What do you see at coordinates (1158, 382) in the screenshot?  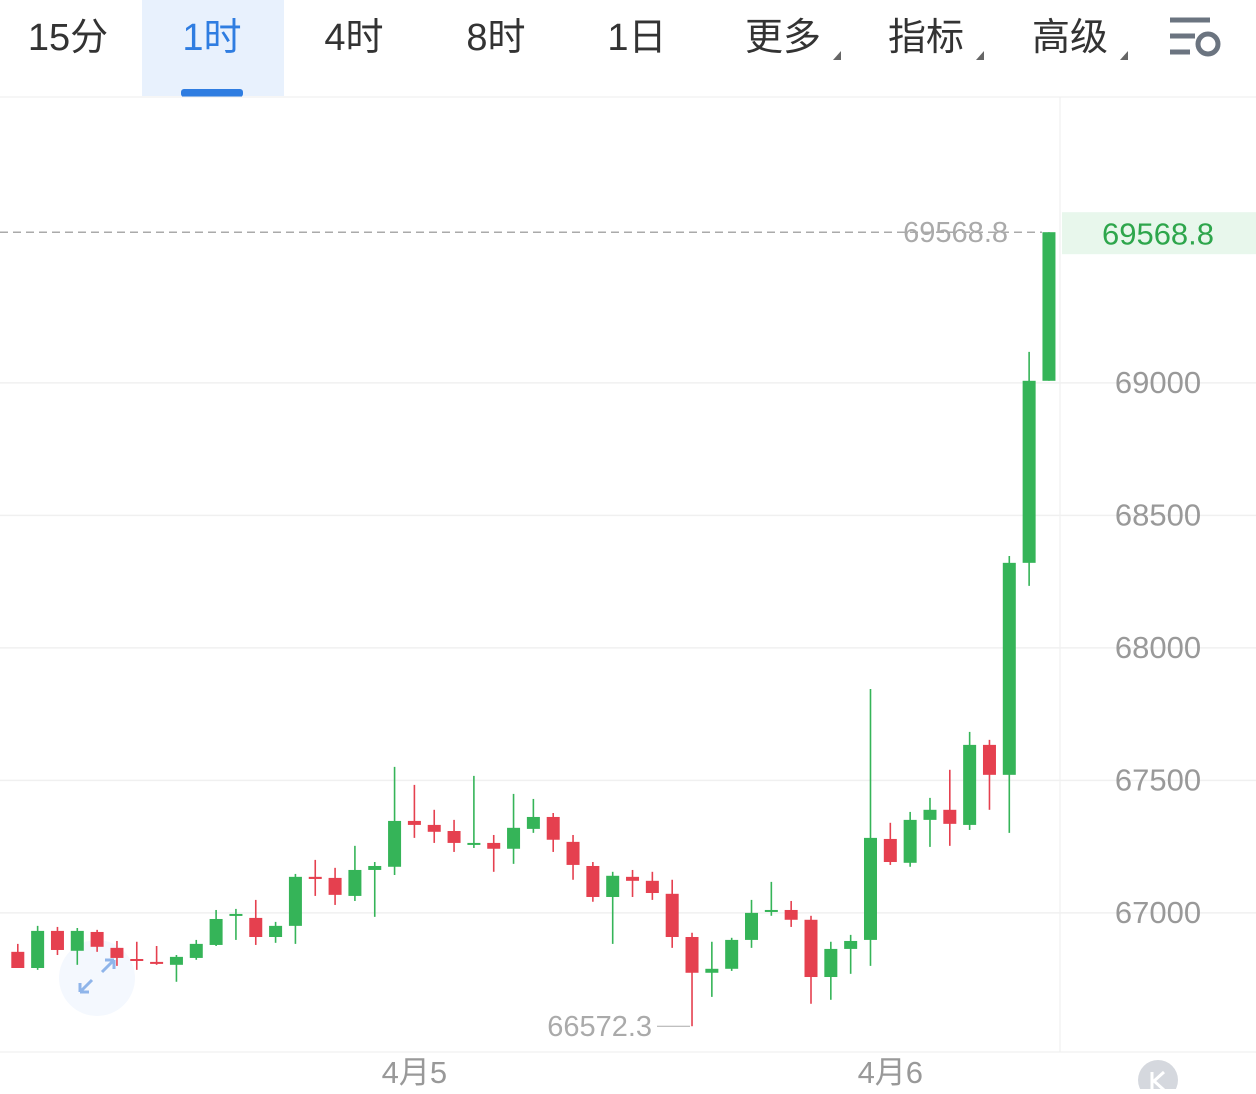 I see `y-tick-label: 69000` at bounding box center [1158, 382].